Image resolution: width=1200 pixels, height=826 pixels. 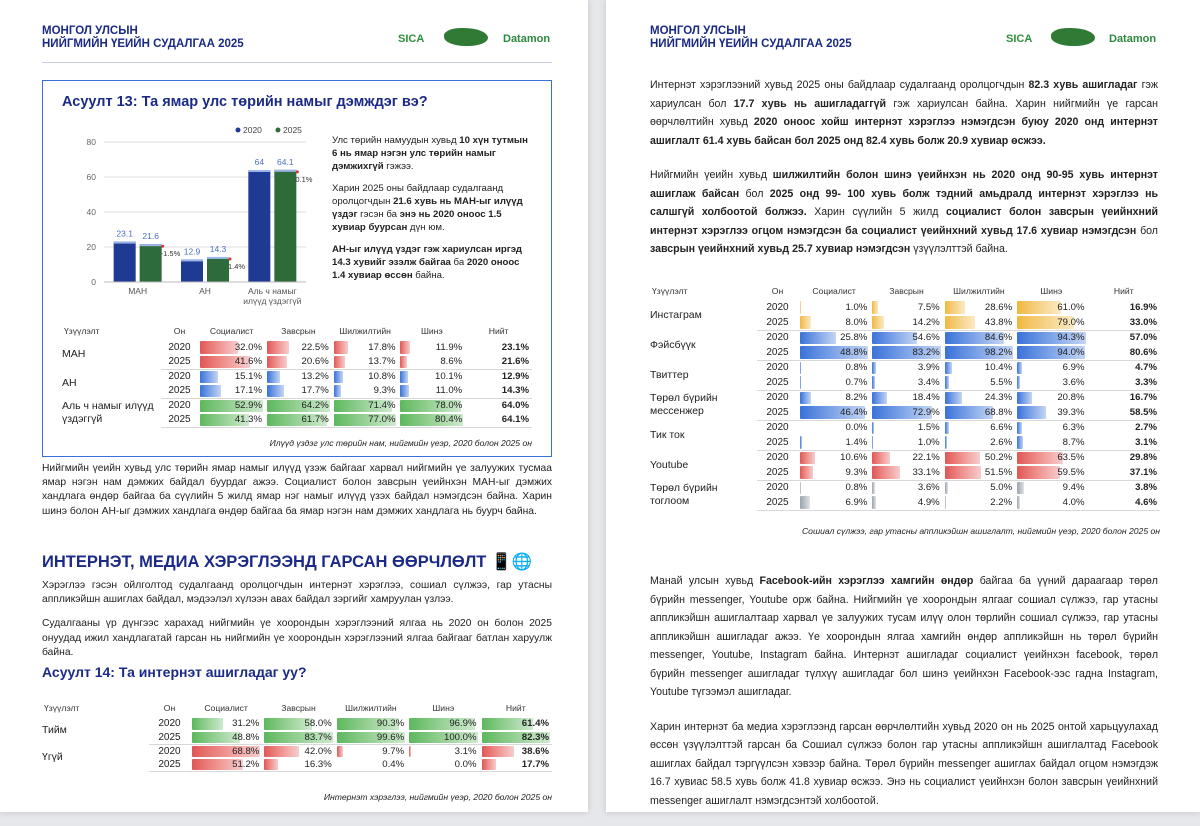 I want to click on cell-value: 16.3%, so click(x=320, y=764).